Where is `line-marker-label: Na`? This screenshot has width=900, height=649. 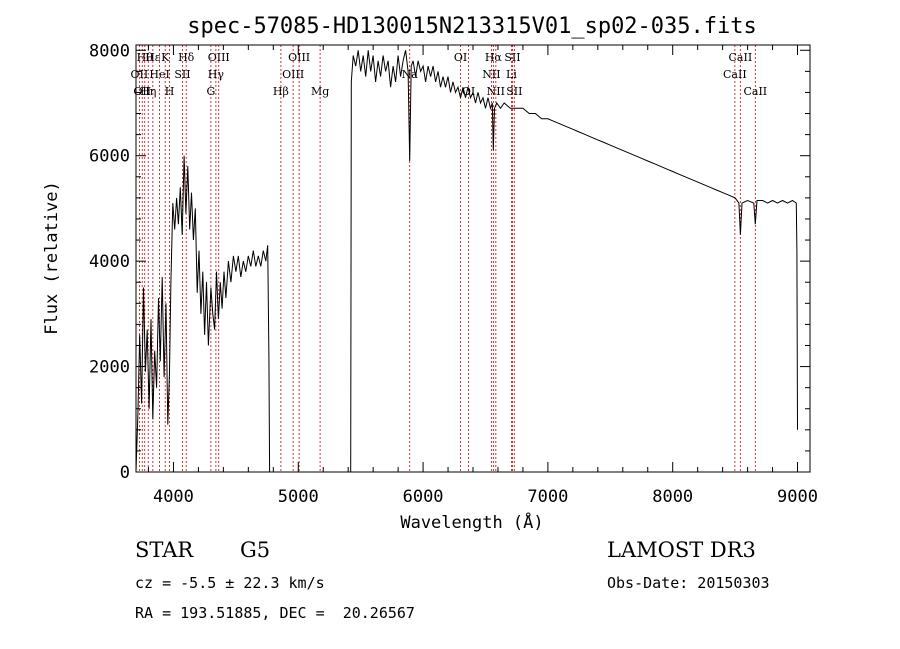 line-marker-label: Na is located at coordinates (410, 74).